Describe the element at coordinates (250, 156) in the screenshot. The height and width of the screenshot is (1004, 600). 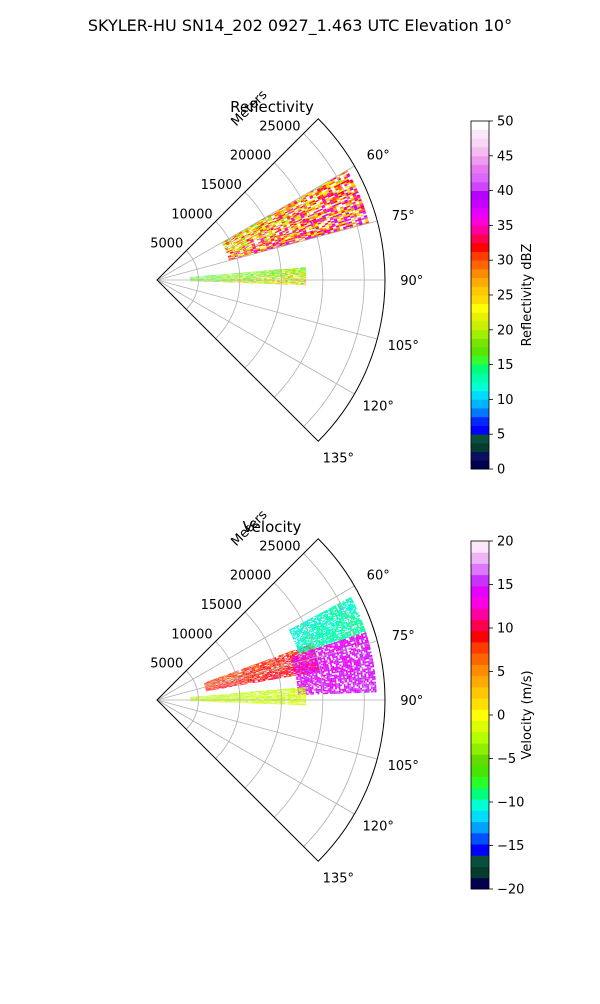
I see `radial-tick-label: 20000` at that location.